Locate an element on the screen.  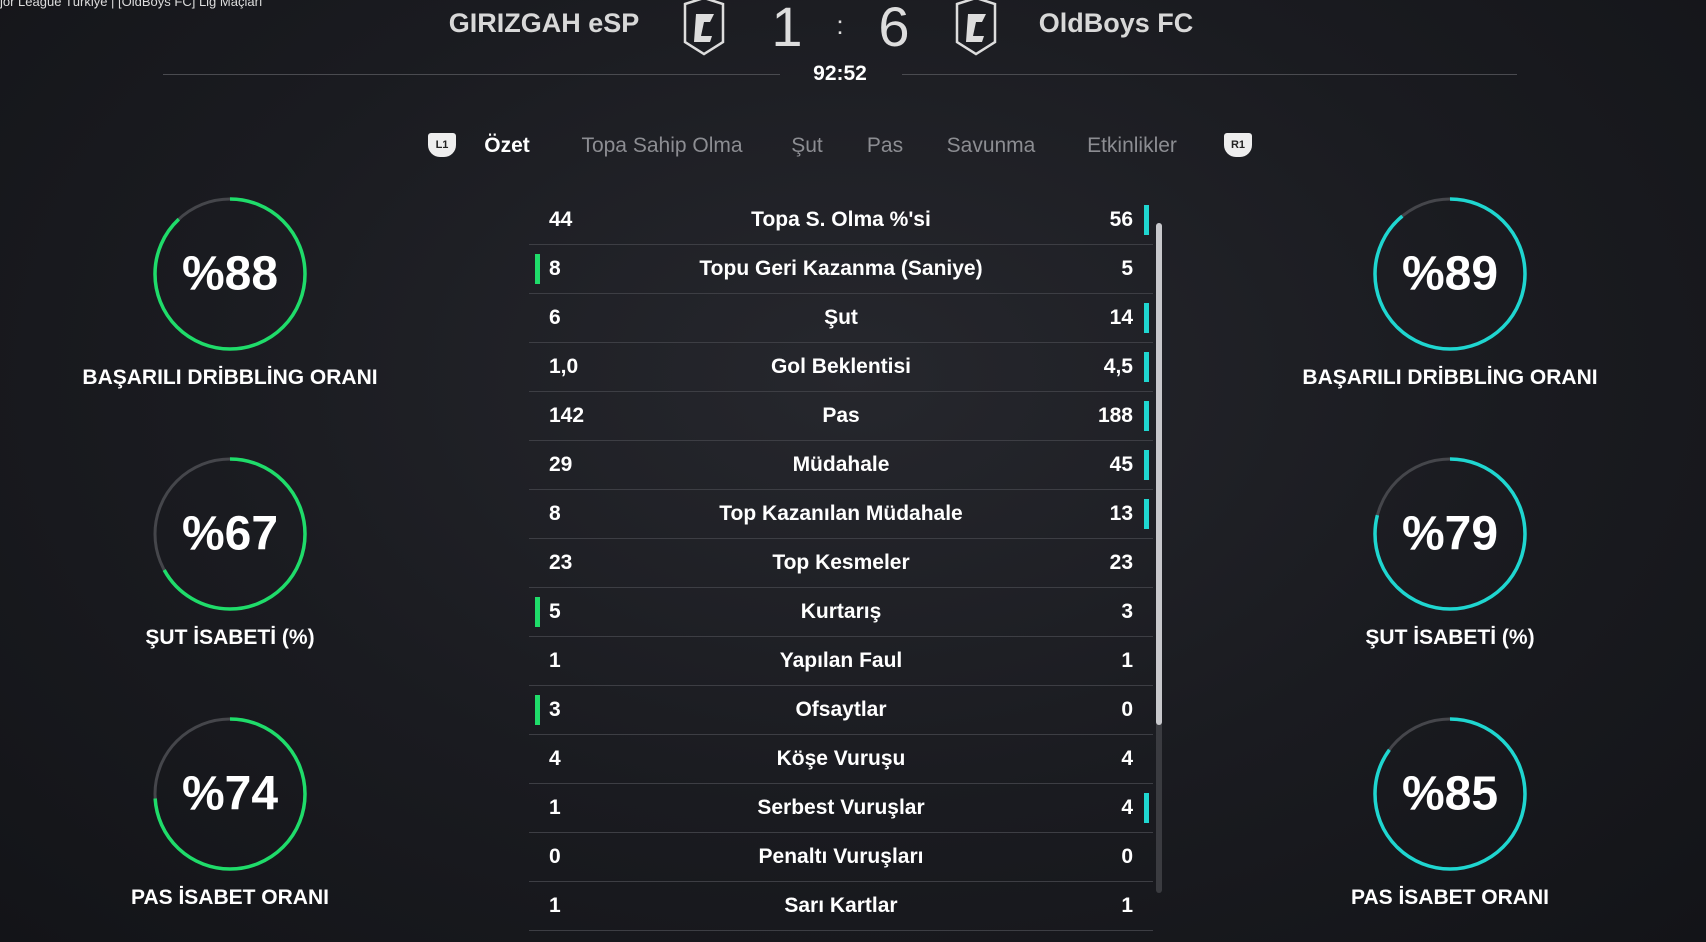
l1-button: L1 is located at coordinates (442, 145).